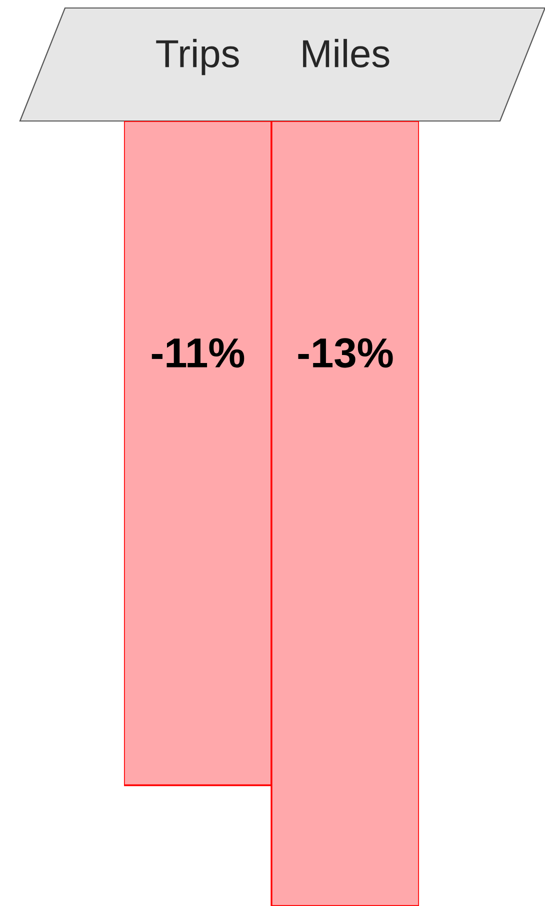 Image resolution: width=545 pixels, height=906 pixels. I want to click on data-label: -13%, so click(345, 353).